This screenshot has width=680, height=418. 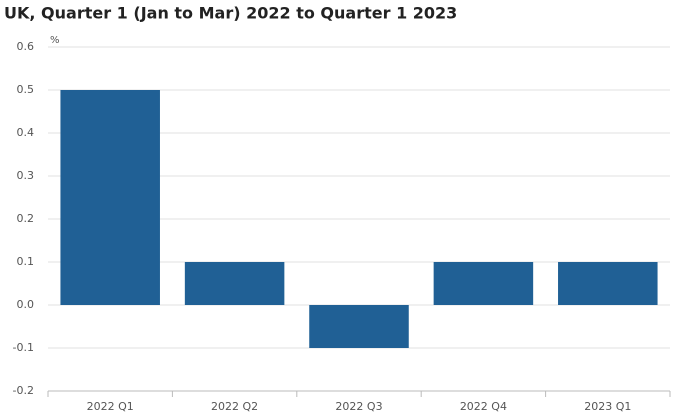 What do you see at coordinates (234, 406) in the screenshot?
I see `x-tick-label: 2022 Q2` at bounding box center [234, 406].